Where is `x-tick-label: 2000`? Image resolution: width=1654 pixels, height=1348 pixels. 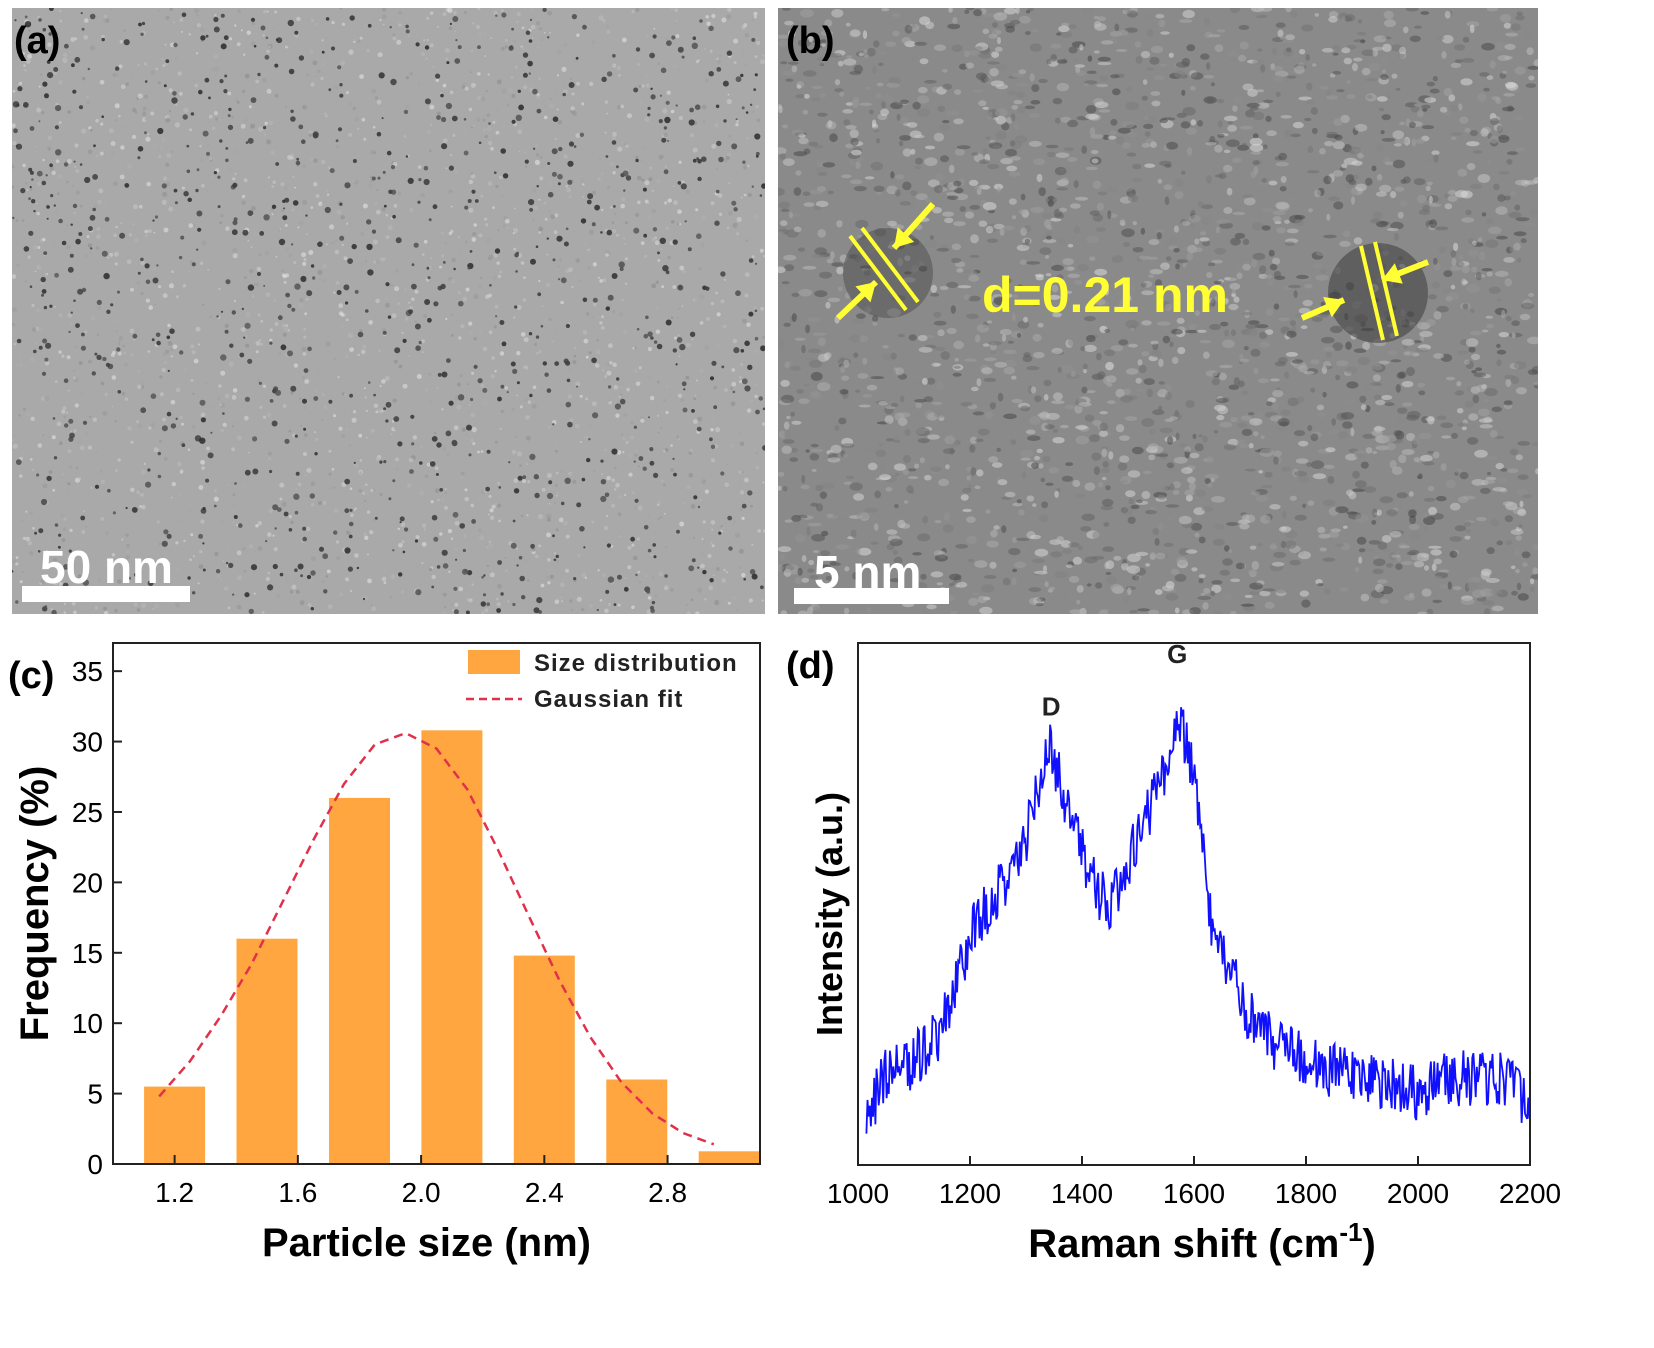
x-tick-label: 2000 is located at coordinates (1418, 1193).